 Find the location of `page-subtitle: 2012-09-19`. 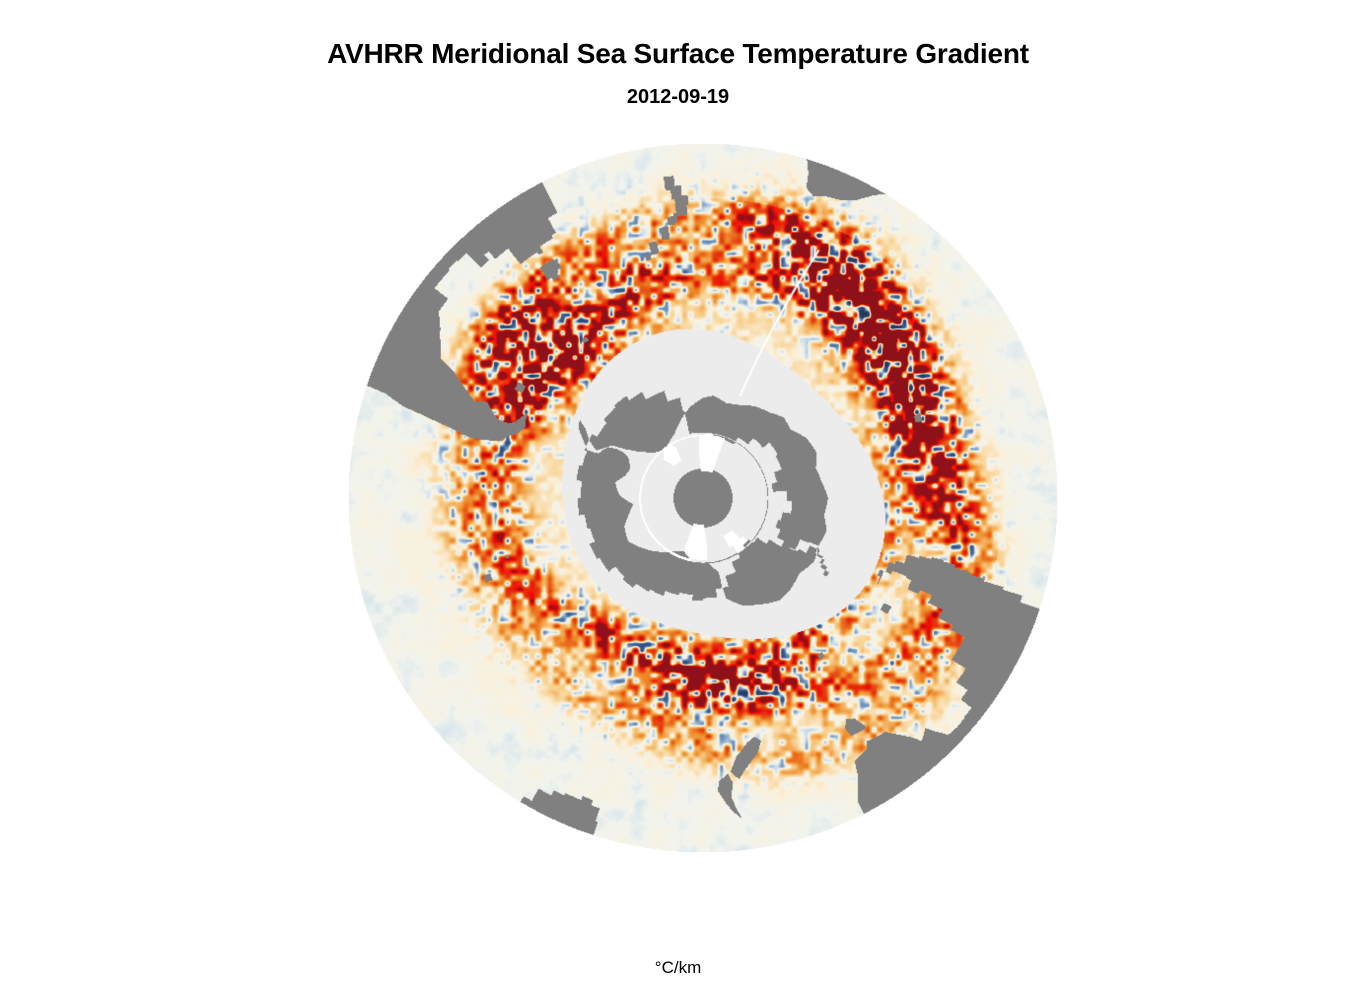

page-subtitle: 2012-09-19 is located at coordinates (678, 97).